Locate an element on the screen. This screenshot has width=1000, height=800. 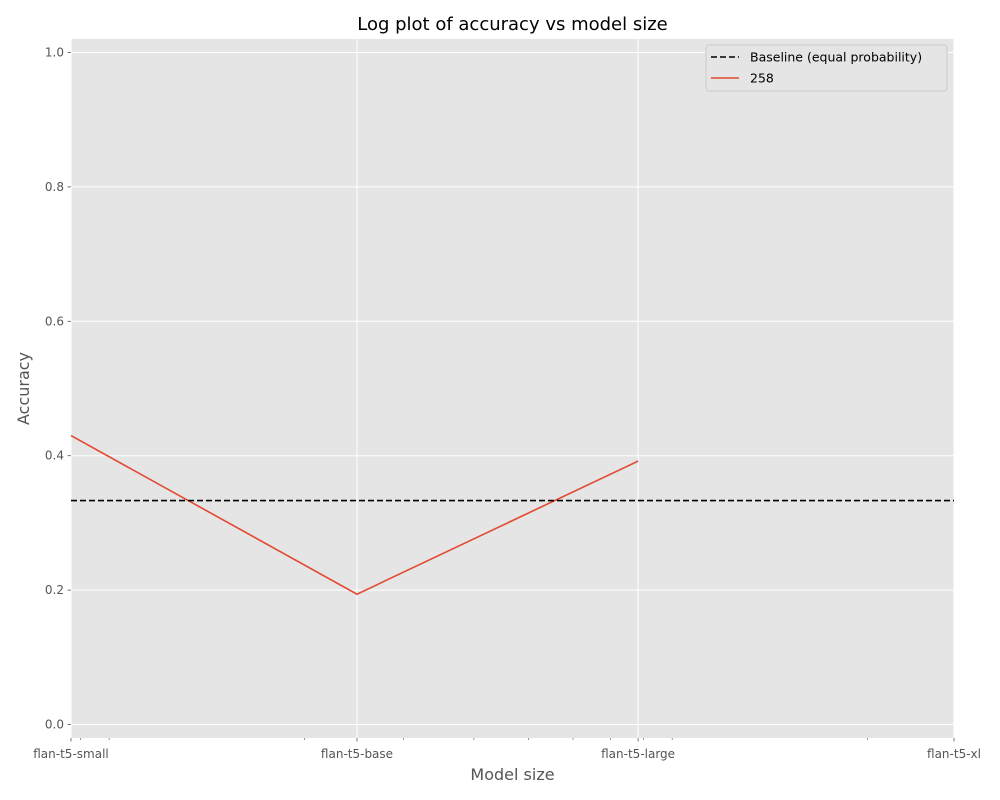
legend-box is located at coordinates (826, 68).